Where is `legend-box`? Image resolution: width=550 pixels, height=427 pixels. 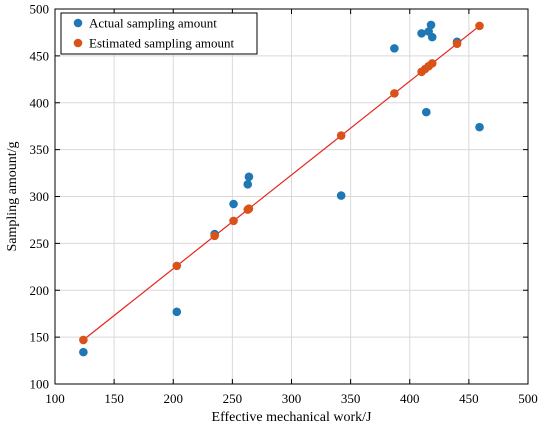
legend-box is located at coordinates (159, 33).